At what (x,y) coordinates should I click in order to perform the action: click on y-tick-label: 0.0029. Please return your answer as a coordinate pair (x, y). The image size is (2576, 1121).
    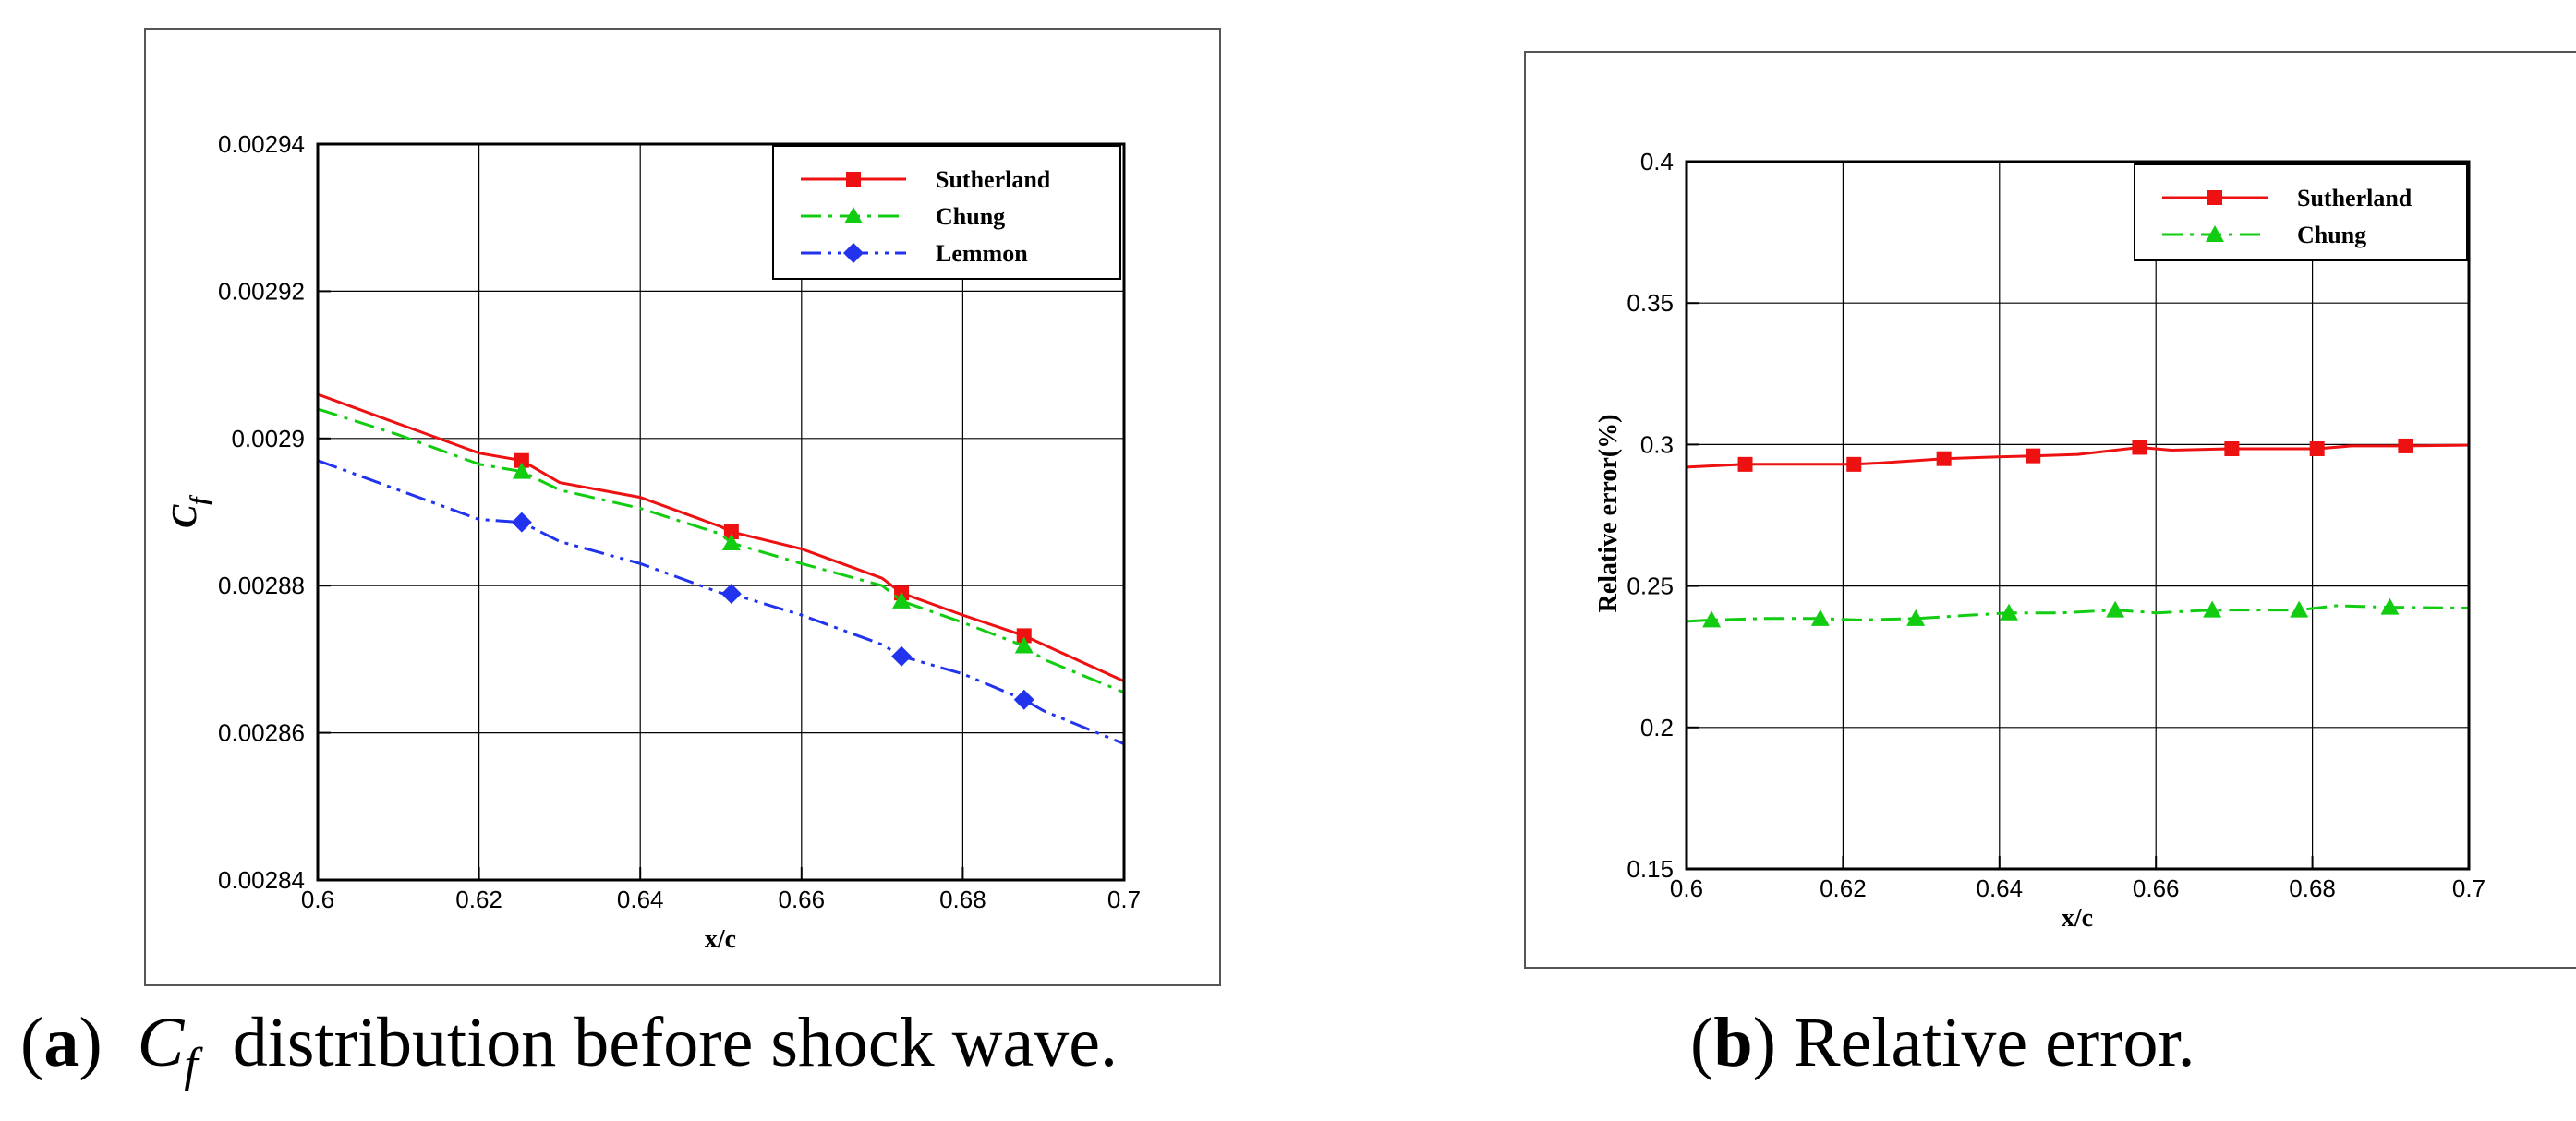
    Looking at the image, I should click on (268, 438).